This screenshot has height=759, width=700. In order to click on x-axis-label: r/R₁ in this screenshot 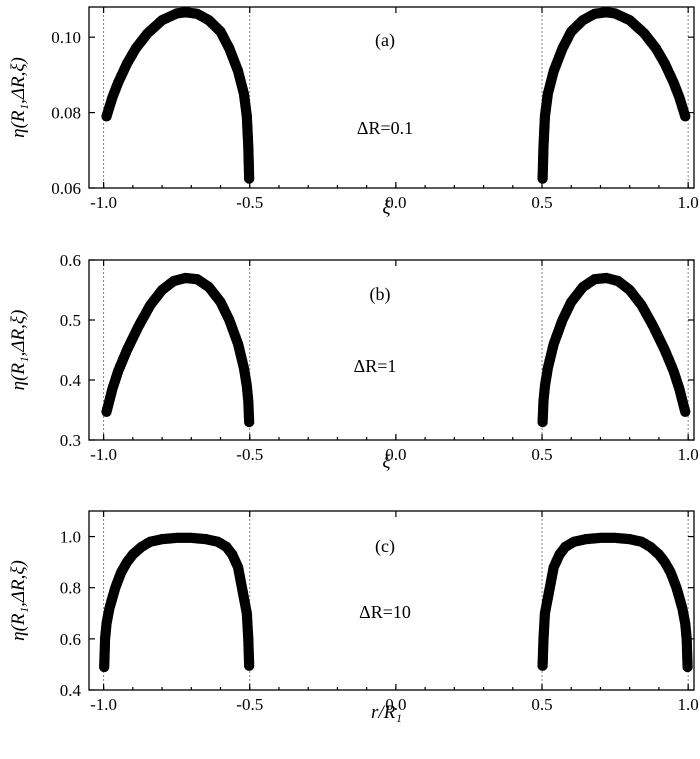, I will do `click(386, 712)`.